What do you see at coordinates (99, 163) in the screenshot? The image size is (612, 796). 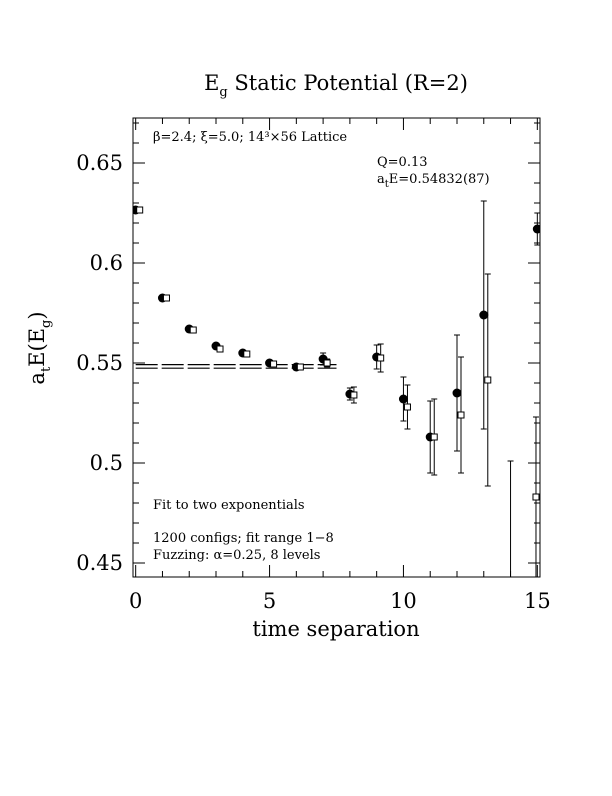 I see `y-tick-label: 0.65` at bounding box center [99, 163].